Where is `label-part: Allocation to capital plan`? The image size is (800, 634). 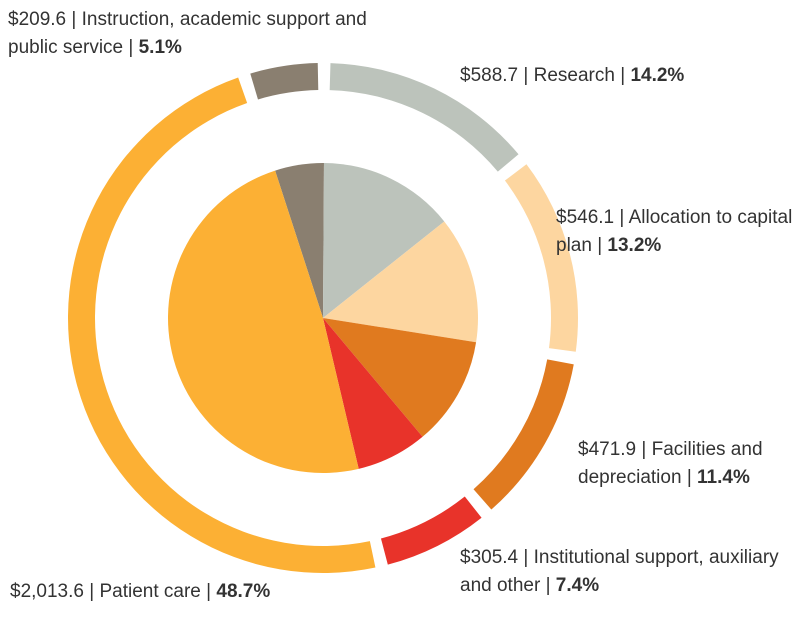 label-part: Allocation to capital plan is located at coordinates (674, 231).